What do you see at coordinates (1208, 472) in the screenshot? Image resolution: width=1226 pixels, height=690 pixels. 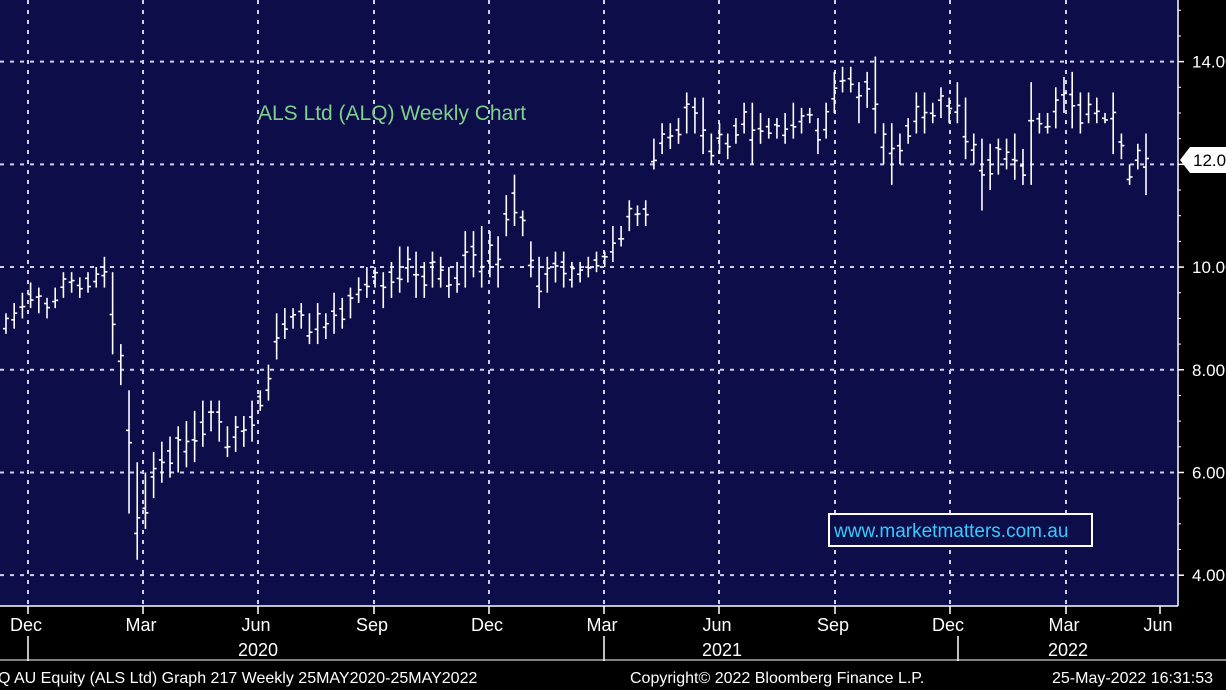 I see `y-tick-label: 6.00` at bounding box center [1208, 472].